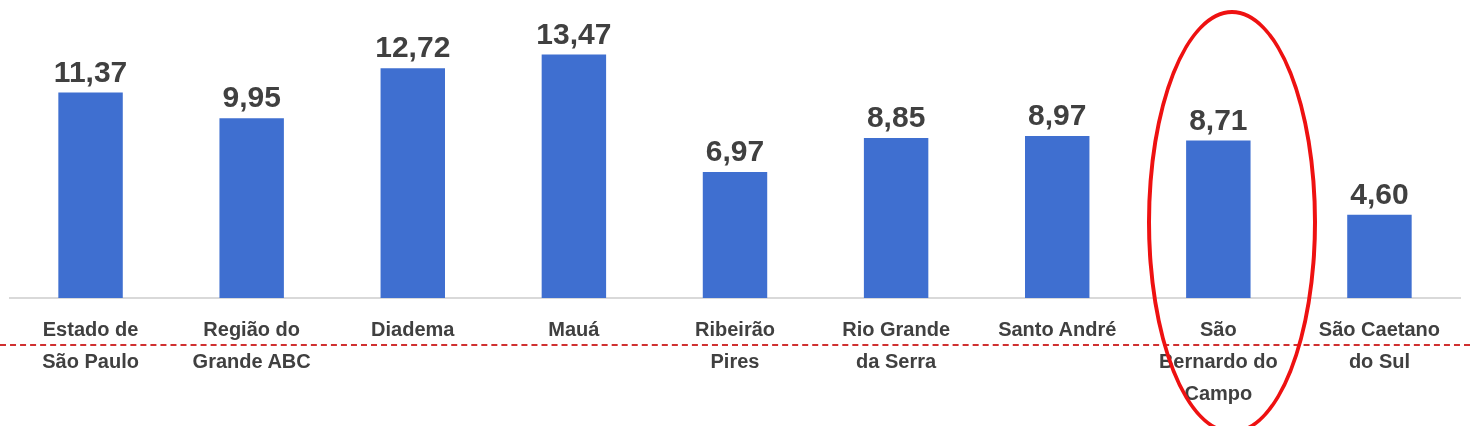 This screenshot has height=426, width=1470. I want to click on data-label: 8,97, so click(1057, 115).